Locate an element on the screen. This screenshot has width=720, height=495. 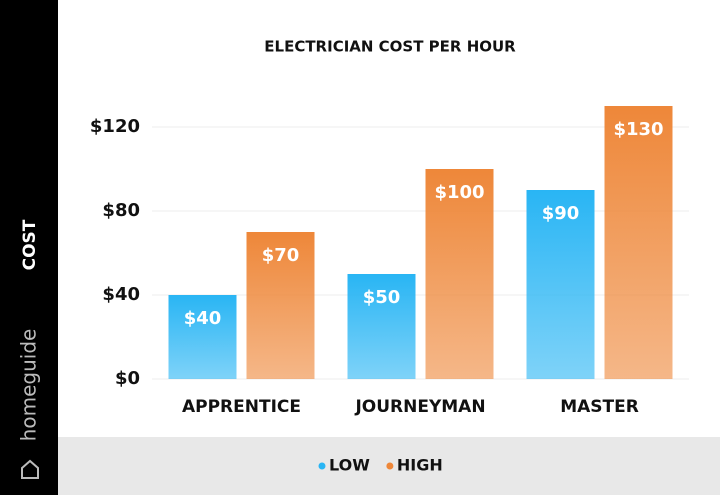
data-label: $100 is located at coordinates (459, 192).